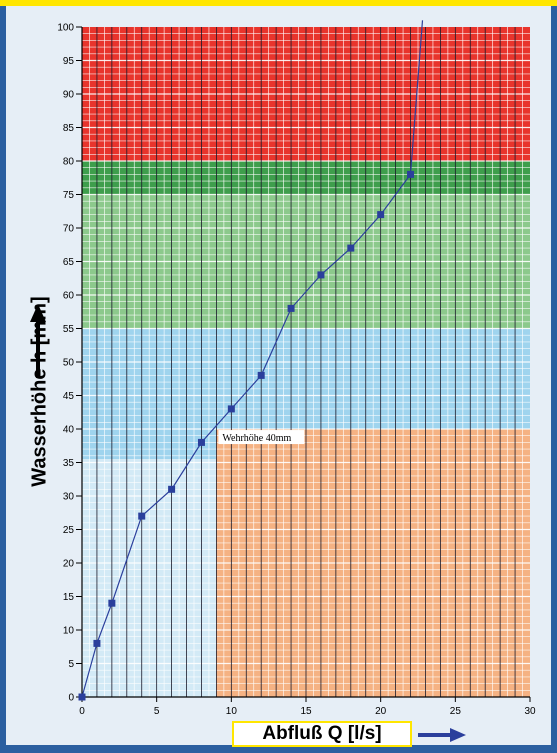 The height and width of the screenshot is (753, 557). Describe the element at coordinates (69, 296) in the screenshot. I see `y-tick-label: 60` at that location.